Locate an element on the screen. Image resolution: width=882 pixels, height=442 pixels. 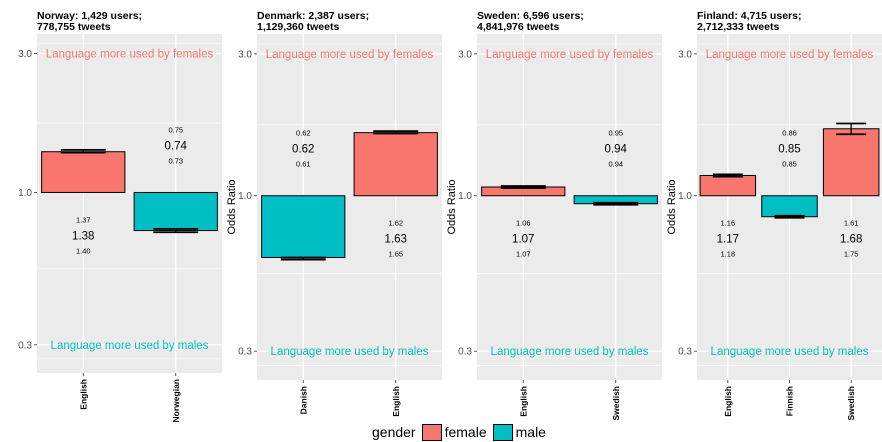
ci-label-upper: 0.95 is located at coordinates (615, 133).